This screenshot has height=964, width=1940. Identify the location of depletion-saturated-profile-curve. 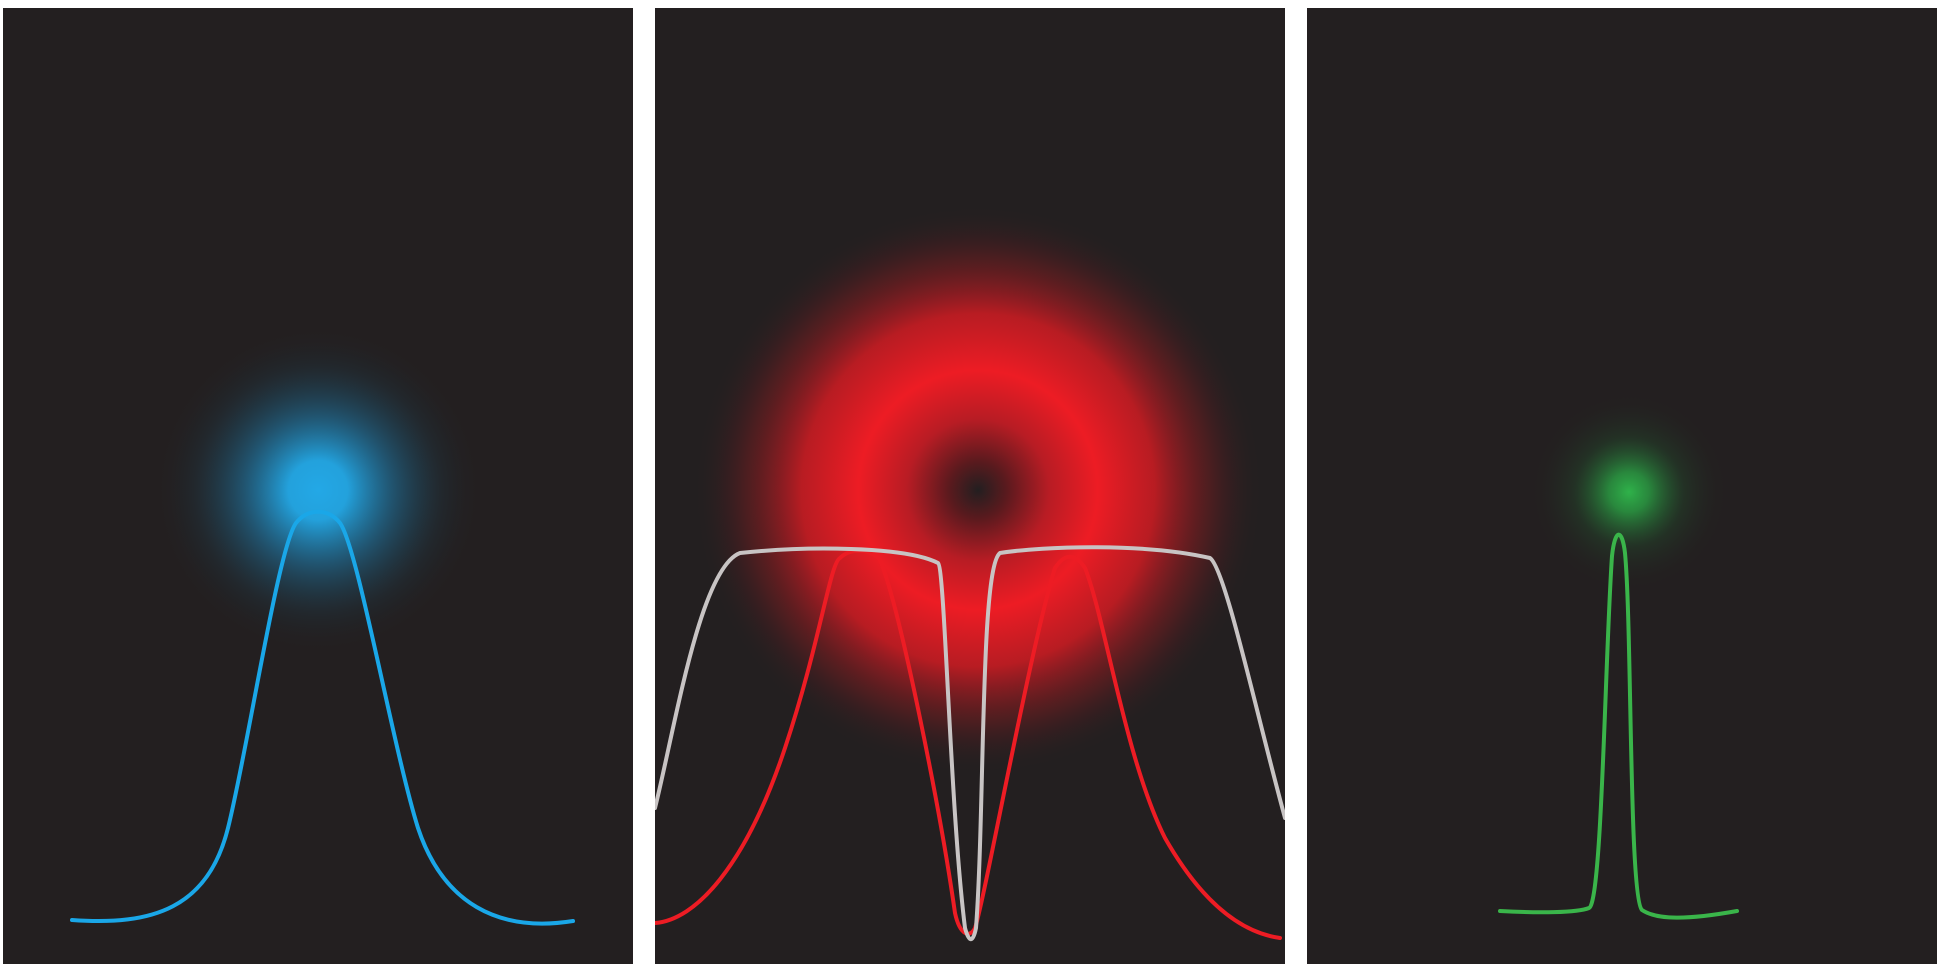
(970, 743).